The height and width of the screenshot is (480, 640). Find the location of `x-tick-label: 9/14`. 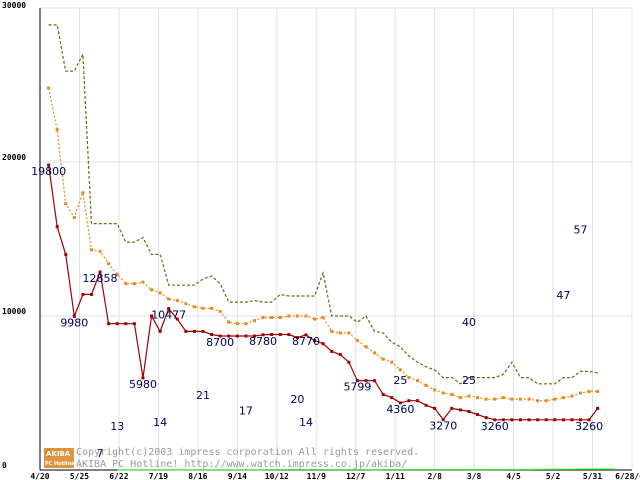

x-tick-label: 9/14 is located at coordinates (237, 476).